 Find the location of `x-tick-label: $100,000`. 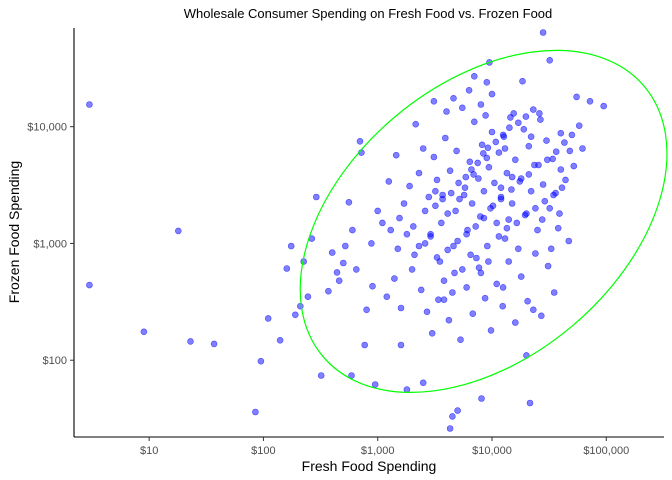

x-tick-label: $100,000 is located at coordinates (606, 451).